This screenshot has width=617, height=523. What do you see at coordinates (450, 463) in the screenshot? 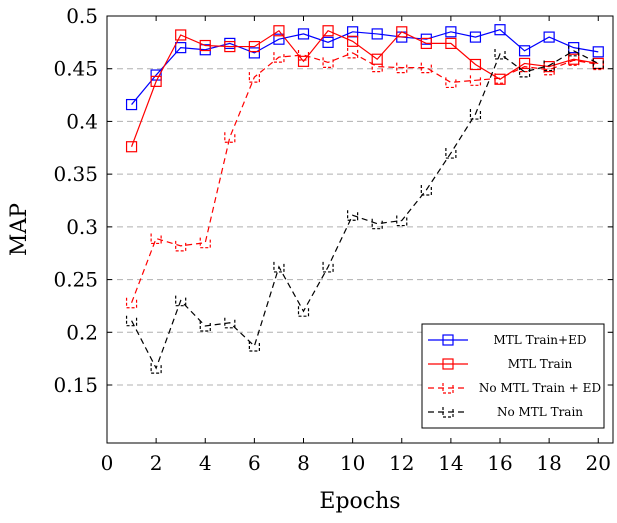
I see `x-tick-label: 14` at bounding box center [450, 463].